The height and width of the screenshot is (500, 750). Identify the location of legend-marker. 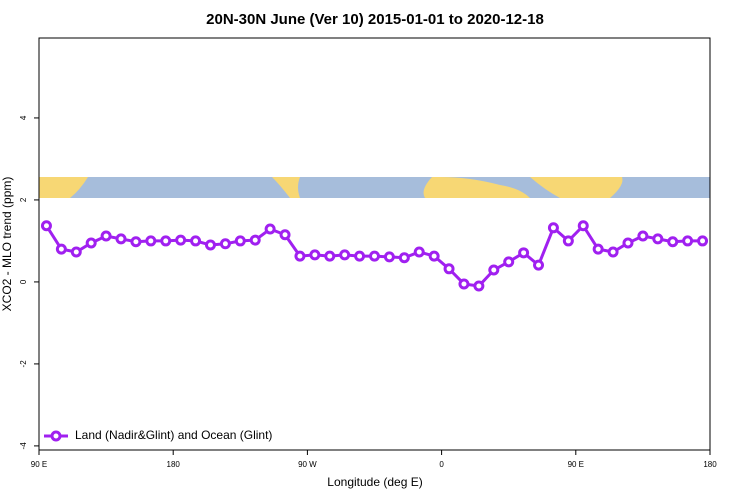
(56, 436).